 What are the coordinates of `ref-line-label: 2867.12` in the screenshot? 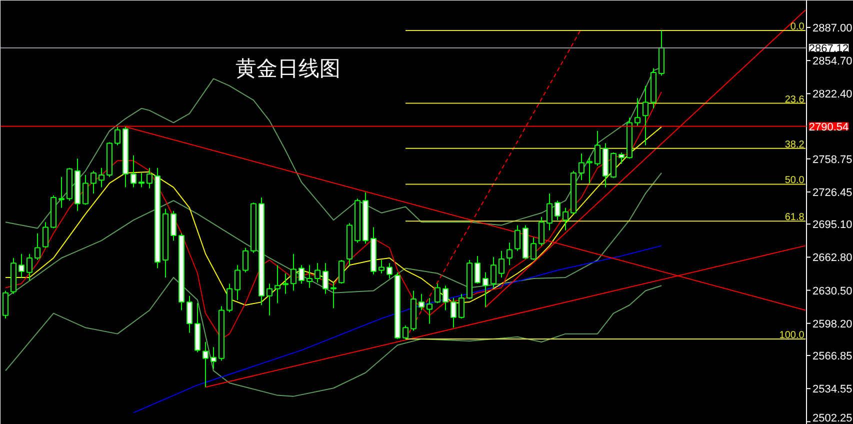 It's located at (828, 48).